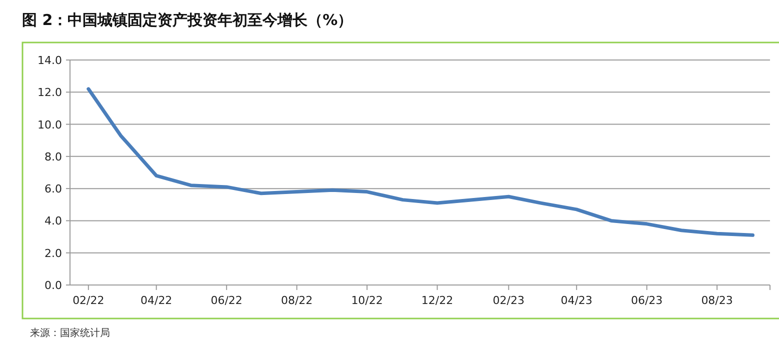 The image size is (779, 343). Describe the element at coordinates (50, 60) in the screenshot. I see `y-tick-label: 14.0` at that location.